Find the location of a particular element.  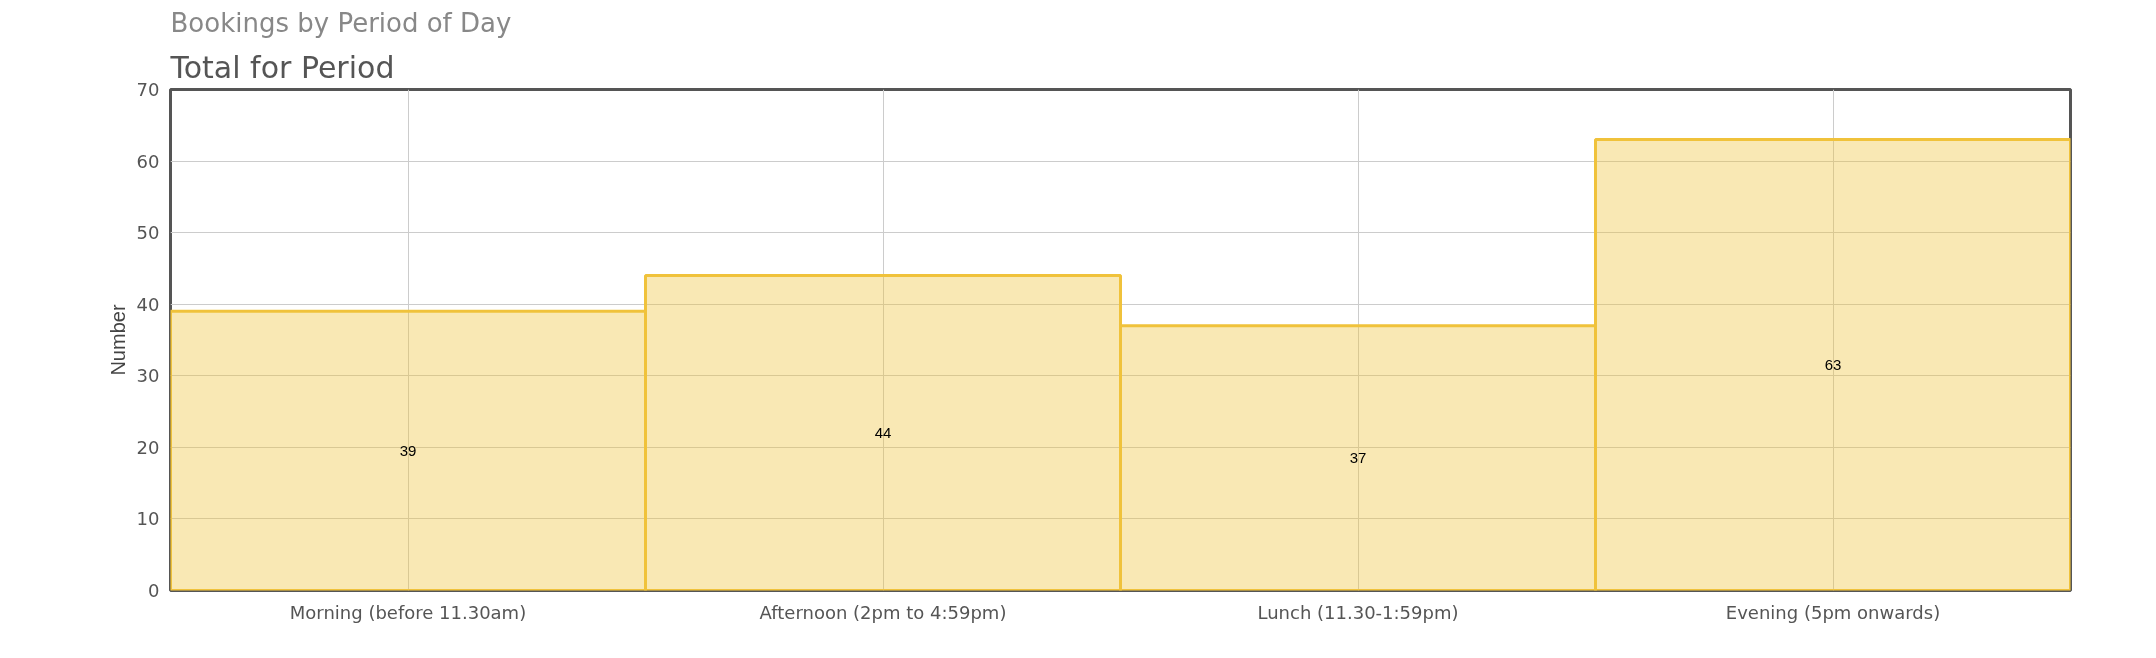

y-tick-label: 0 is located at coordinates (154, 590).